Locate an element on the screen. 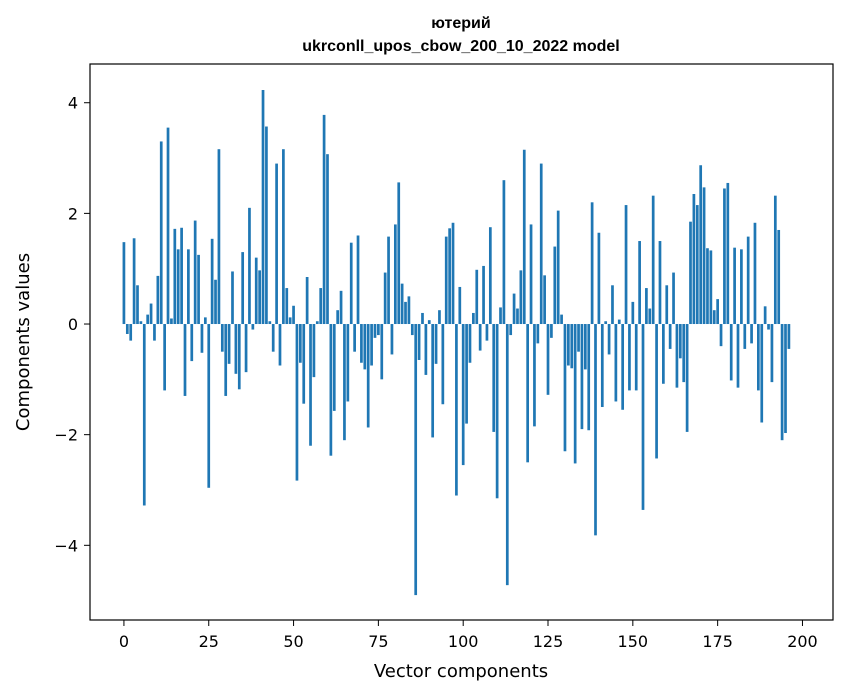 The width and height of the screenshot is (847, 696). chart-subtitle: ukrconll_upos_cbow_200_10_2022 model is located at coordinates (460, 46).